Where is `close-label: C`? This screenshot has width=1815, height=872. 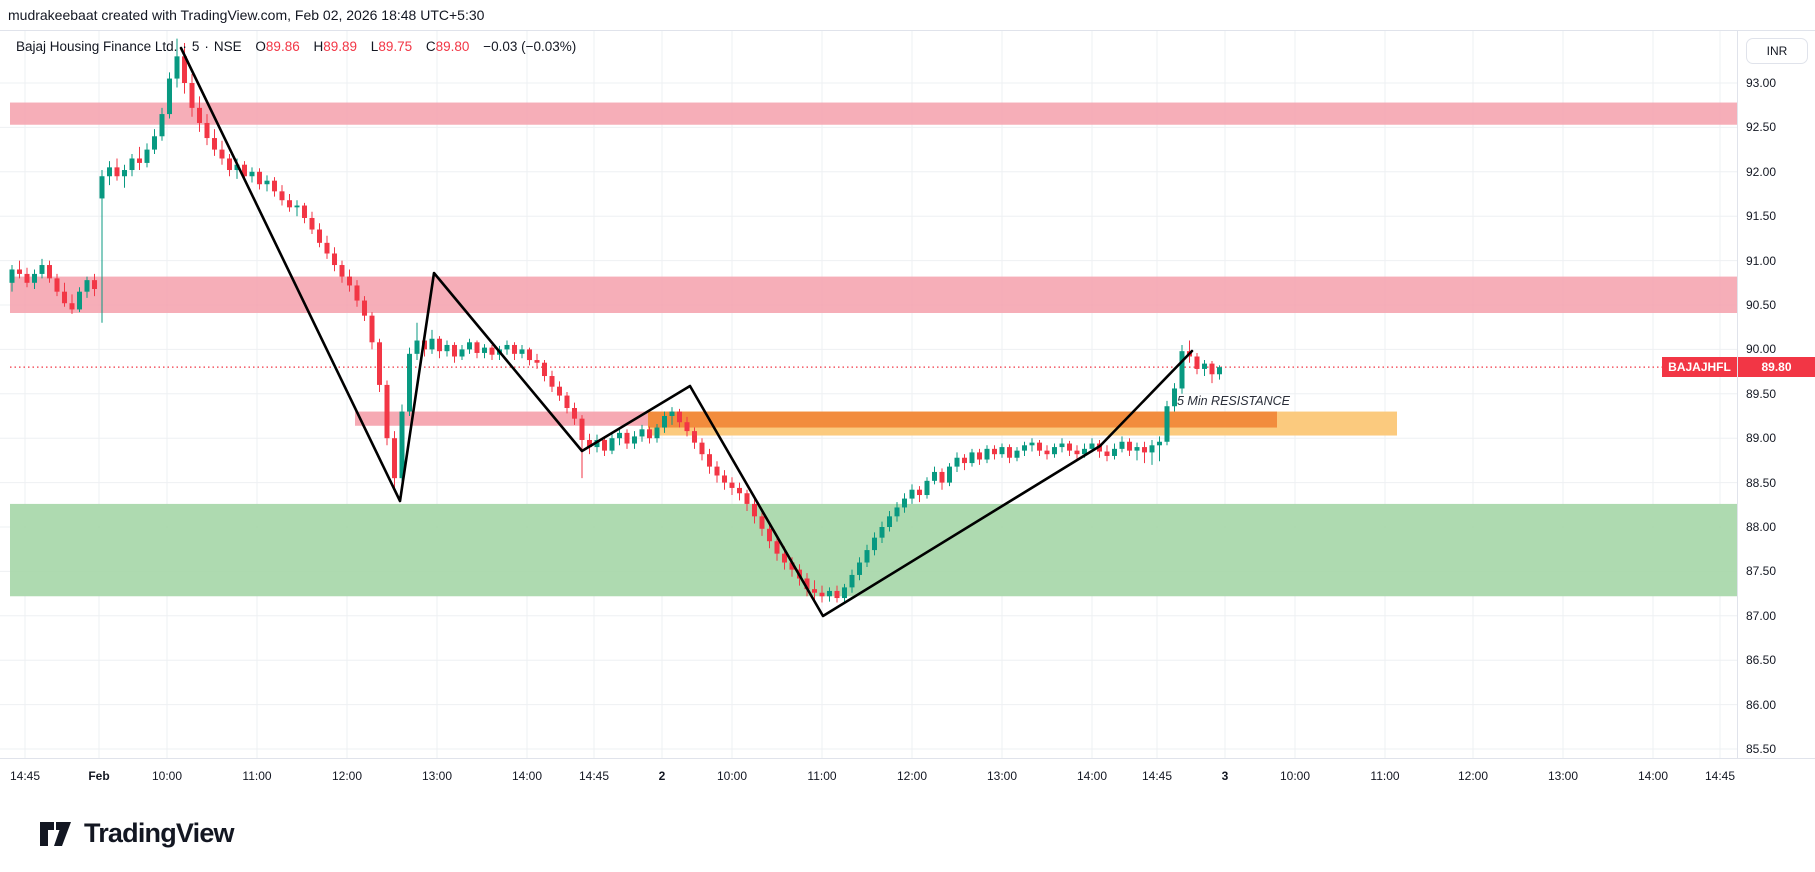 close-label: C is located at coordinates (430, 46).